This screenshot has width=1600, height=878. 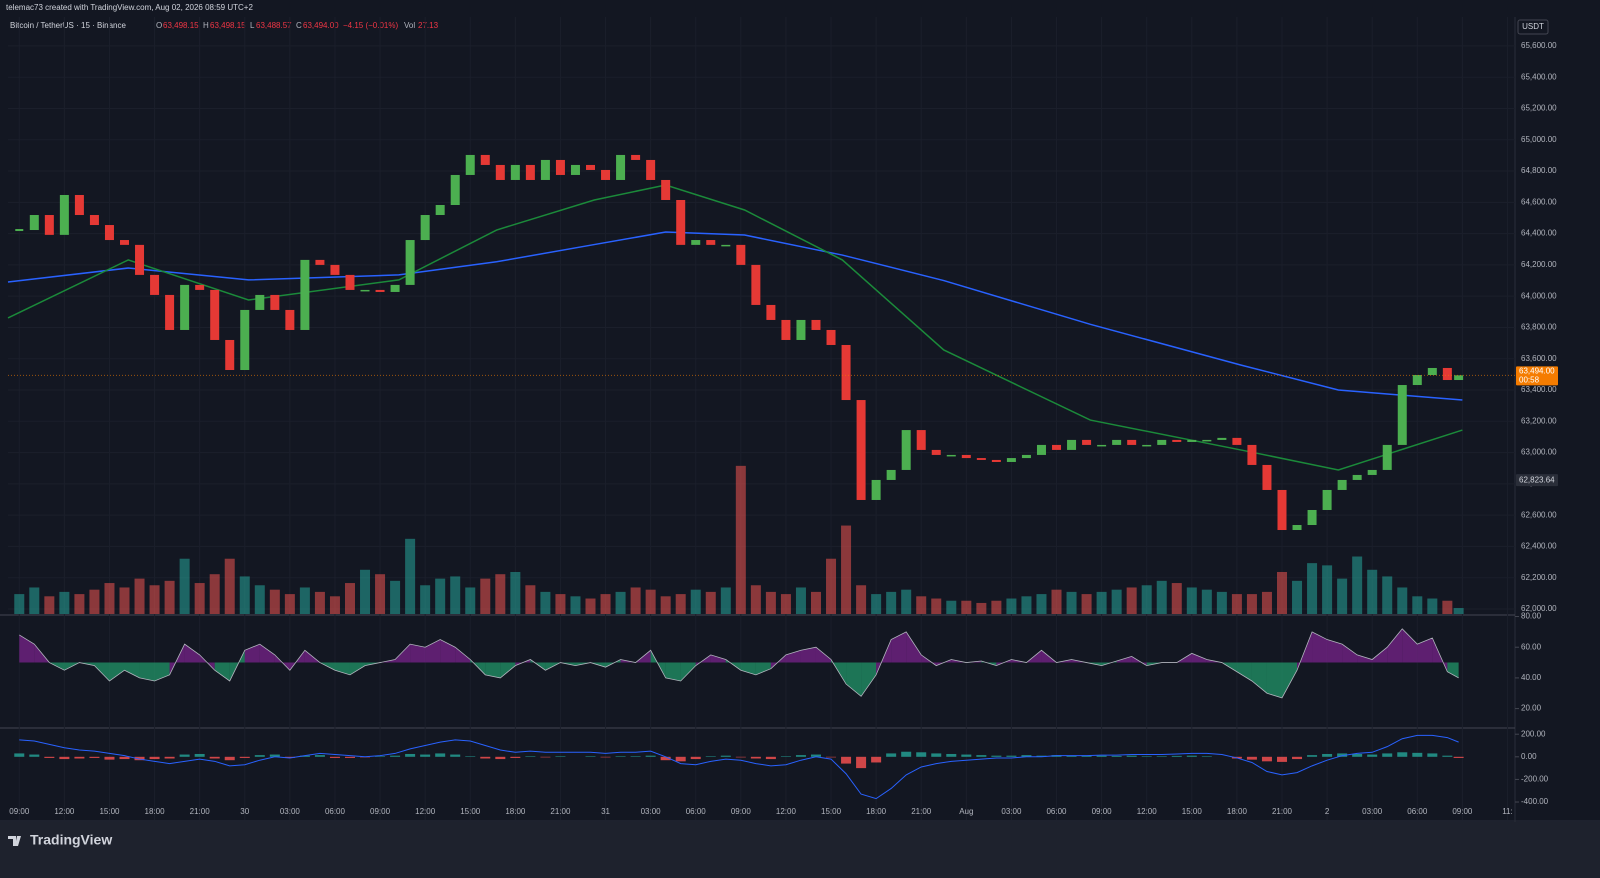 What do you see at coordinates (560, 811) in the screenshot?
I see `x-tick-label: 21:00` at bounding box center [560, 811].